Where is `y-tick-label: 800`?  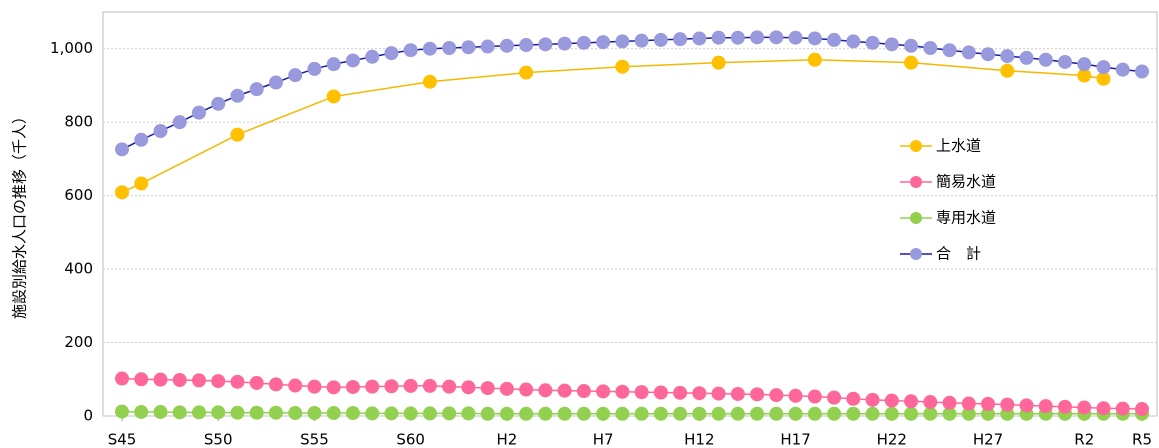
y-tick-label: 800 is located at coordinates (78, 122).